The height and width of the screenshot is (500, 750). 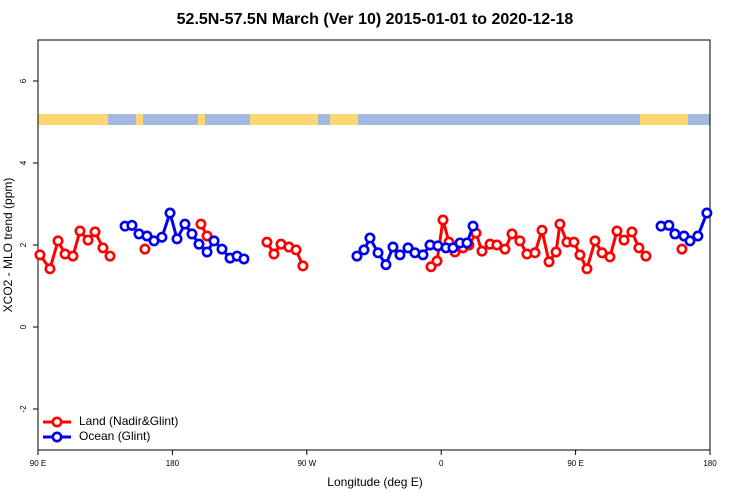 What do you see at coordinates (23, 244) in the screenshot?
I see `y-tick-label: 2` at bounding box center [23, 244].